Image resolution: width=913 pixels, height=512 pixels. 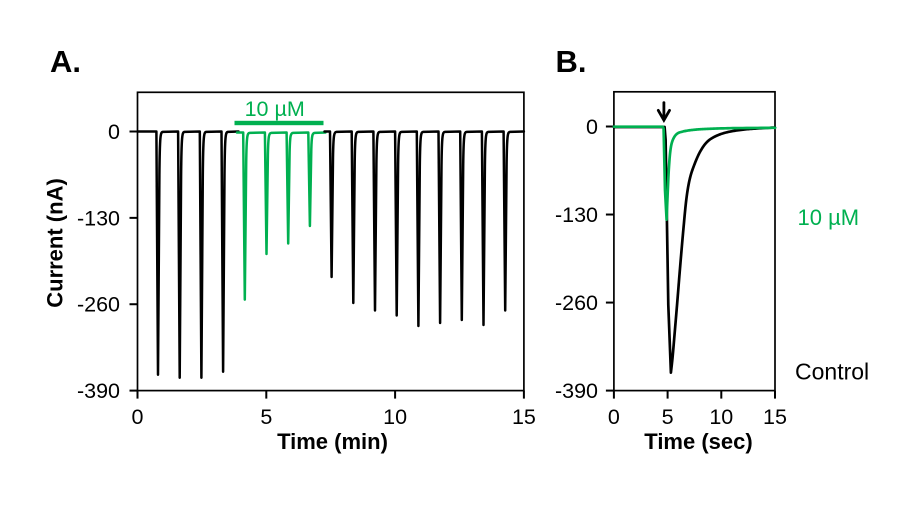 What do you see at coordinates (832, 371) in the screenshot?
I see `svg-text: Control` at bounding box center [832, 371].